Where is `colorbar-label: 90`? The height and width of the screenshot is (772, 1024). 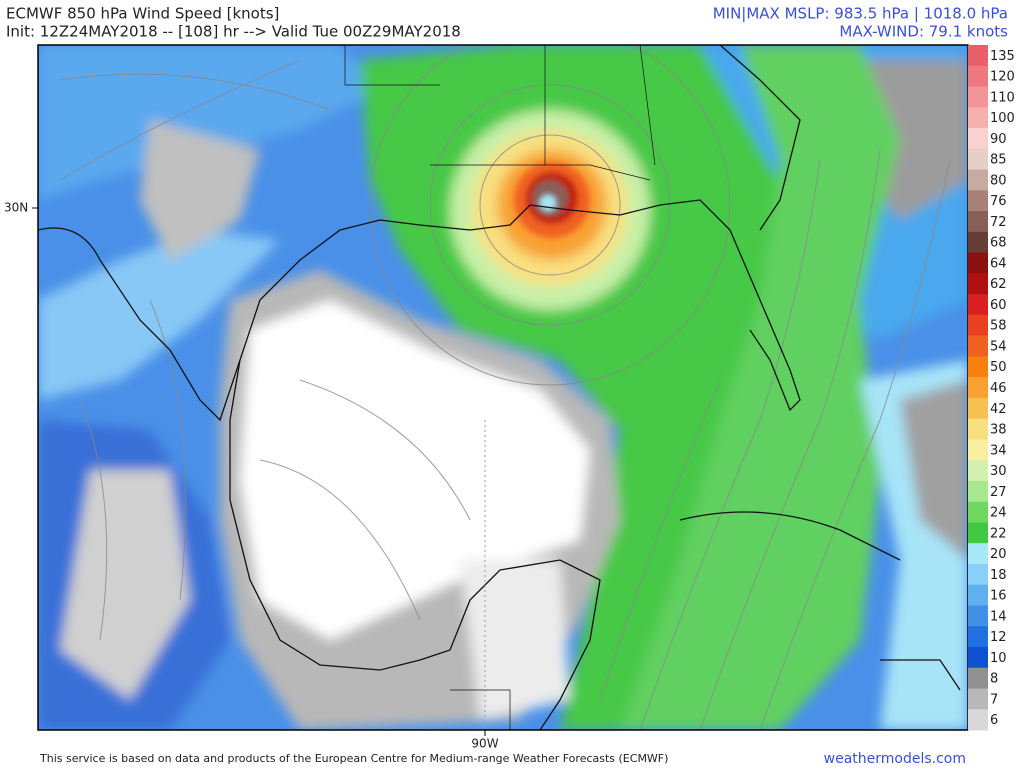 colorbar-label: 90 is located at coordinates (998, 139).